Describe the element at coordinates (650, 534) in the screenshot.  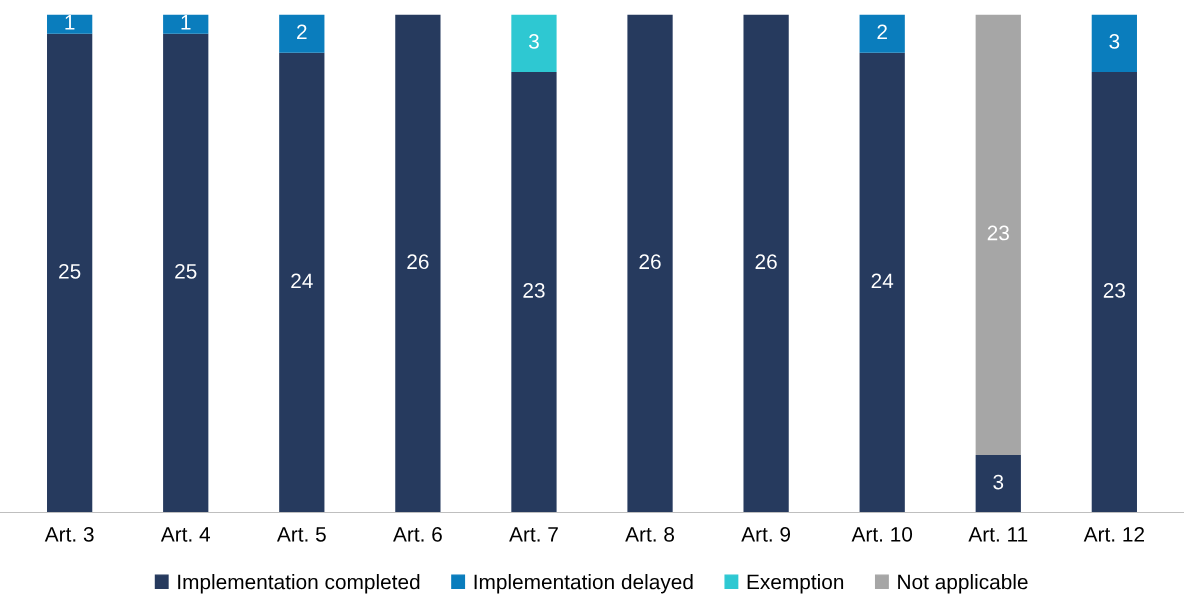
I see `x-tick-label: Art. 8` at that location.